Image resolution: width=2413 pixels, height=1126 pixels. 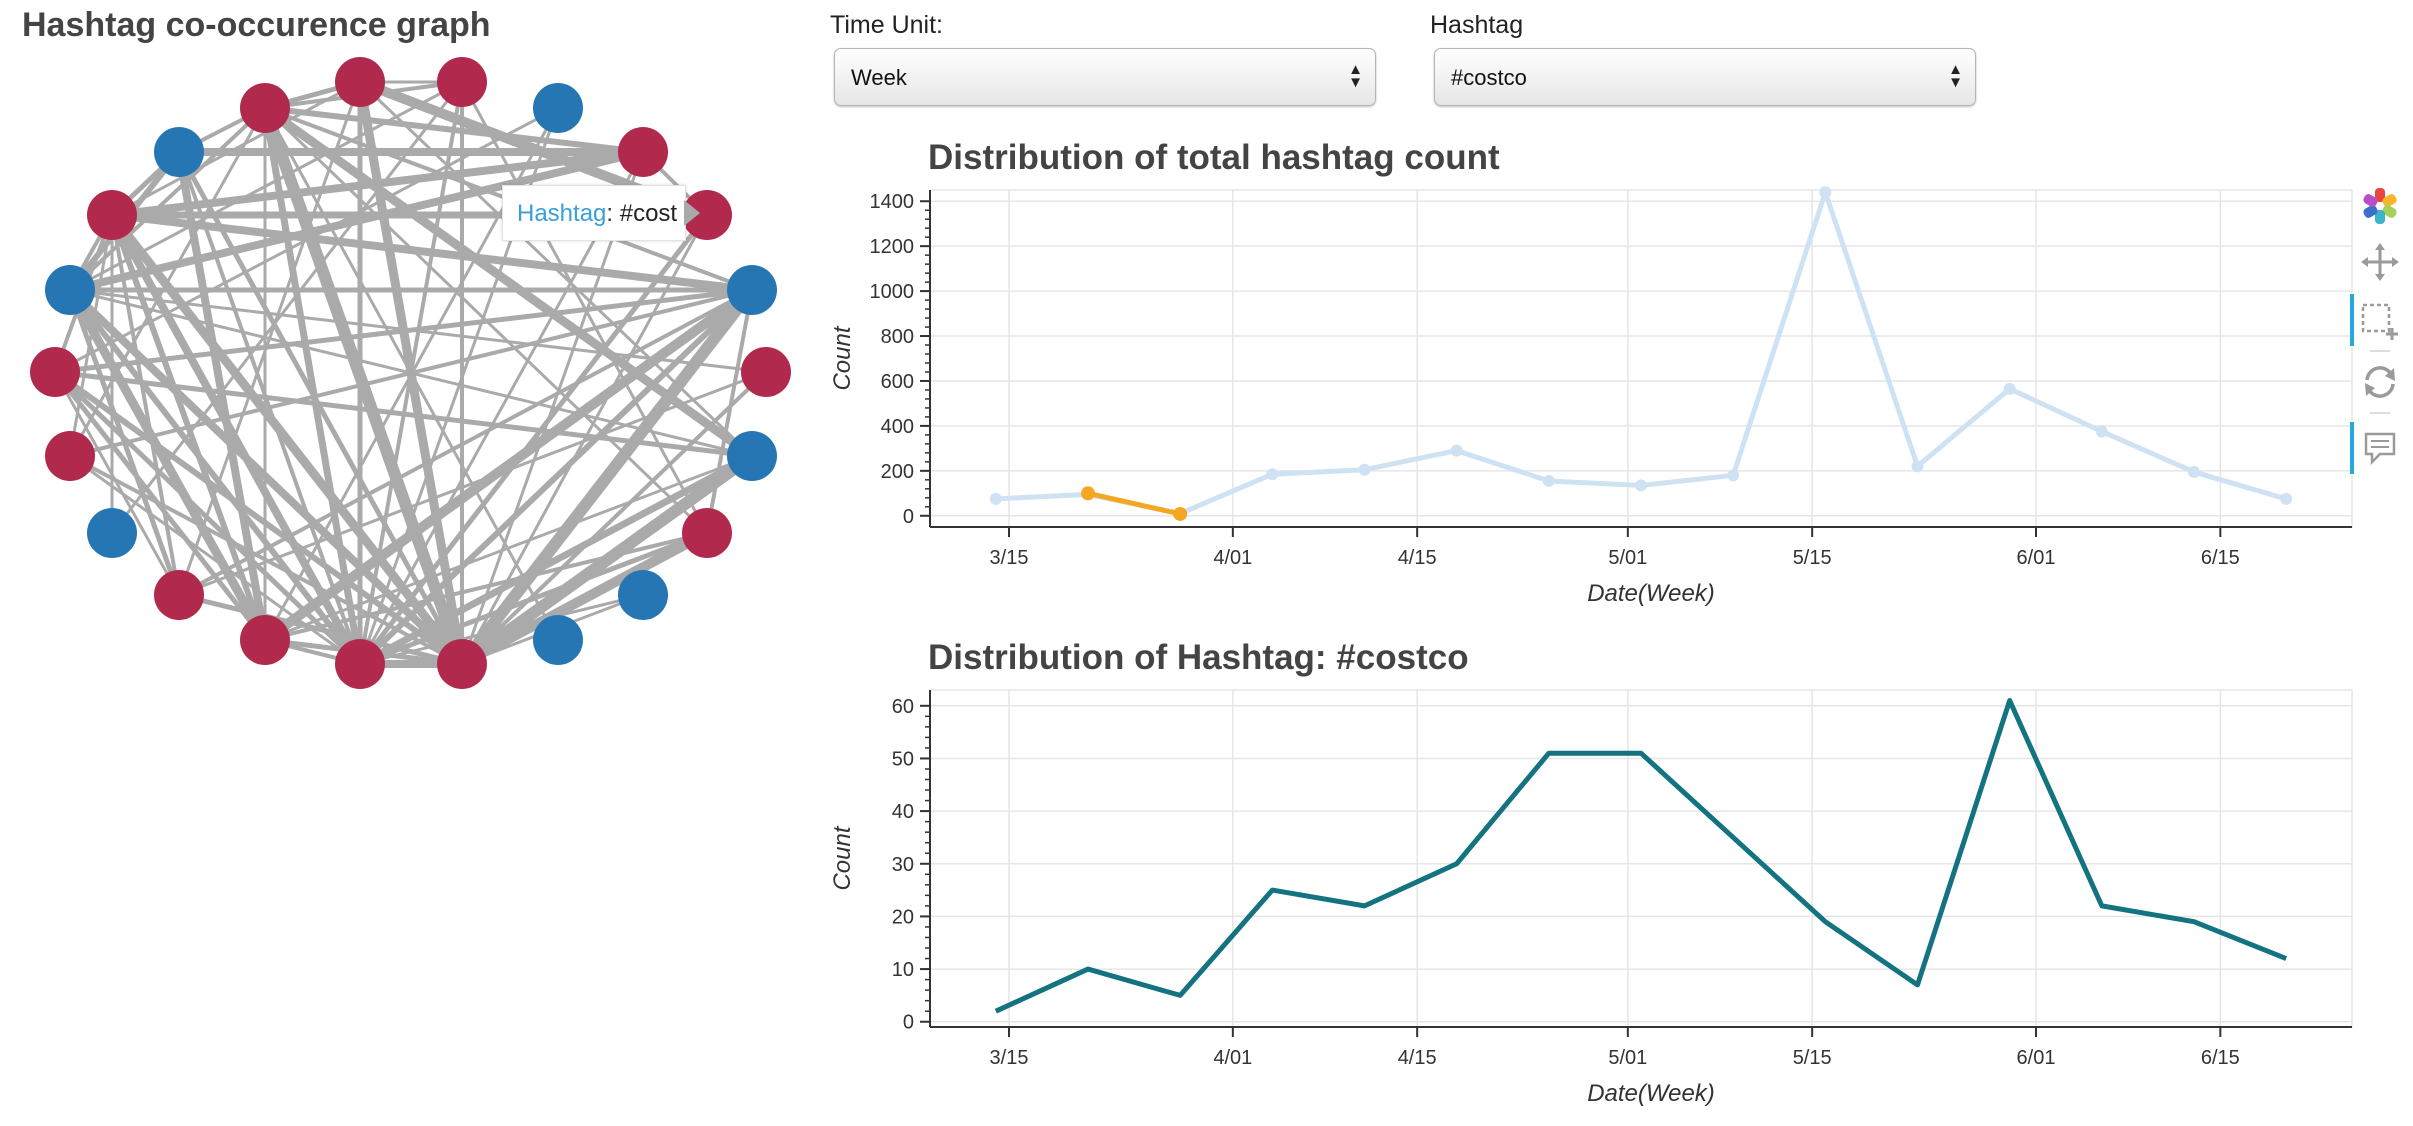 What do you see at coordinates (2380, 413) in the screenshot?
I see `toolbar-divider` at bounding box center [2380, 413].